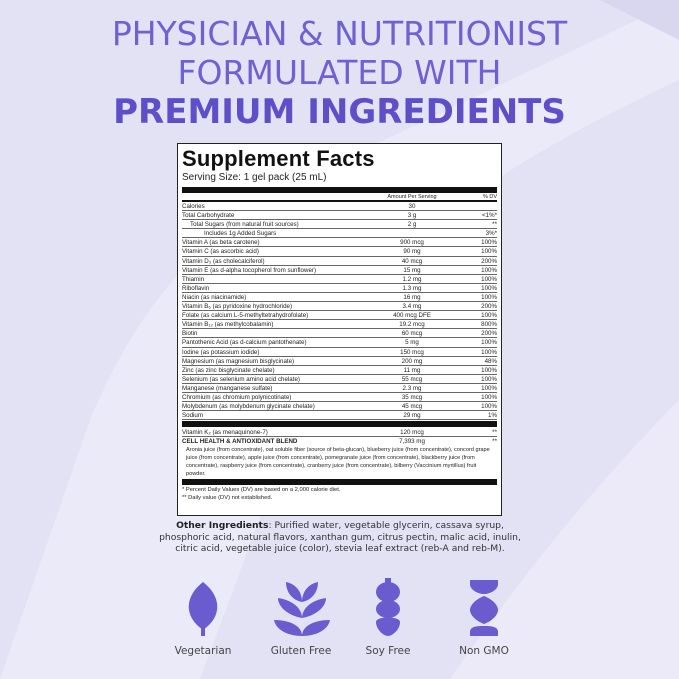  Describe the element at coordinates (339, 243) in the screenshot. I see `table-row: Vitamin A (as beta carotene) 900 mcg 100%` at that location.